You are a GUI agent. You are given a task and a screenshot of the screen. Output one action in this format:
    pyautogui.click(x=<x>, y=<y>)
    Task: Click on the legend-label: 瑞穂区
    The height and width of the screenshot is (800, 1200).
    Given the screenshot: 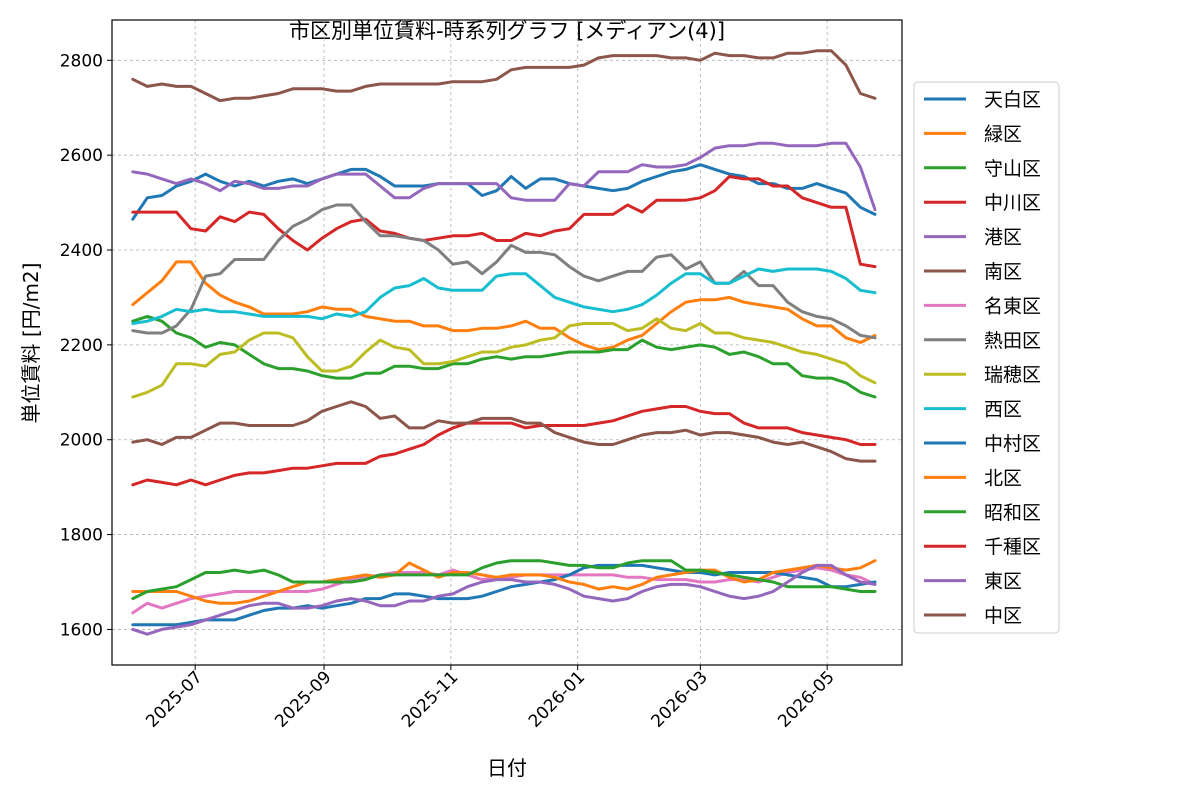 What is the action you would take?
    pyautogui.click(x=1012, y=375)
    